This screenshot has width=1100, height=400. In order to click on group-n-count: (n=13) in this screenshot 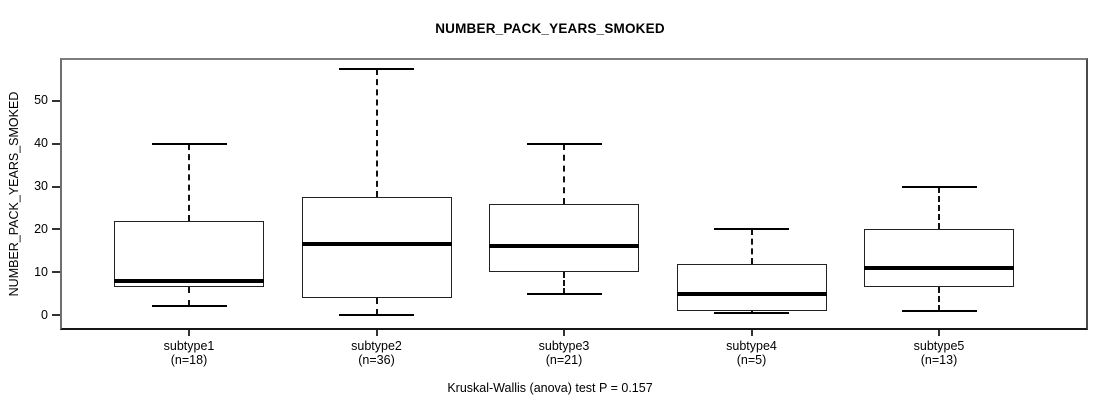, I will do `click(939, 360)`.